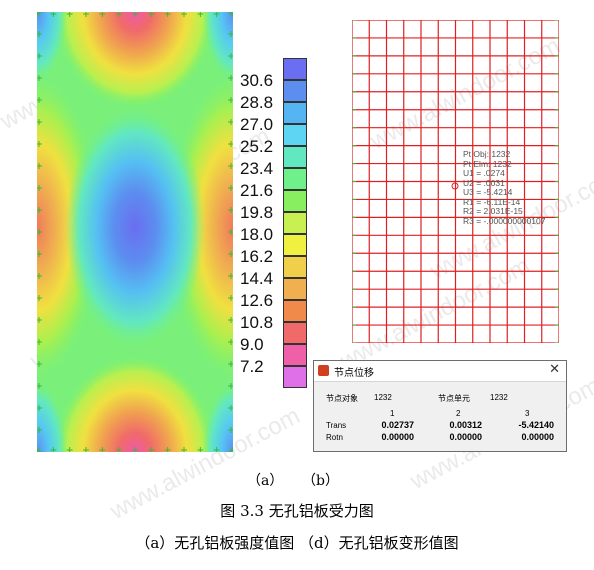 Image resolution: width=594 pixels, height=570 pixels. I want to click on legend-label: 25.2, so click(257, 146).